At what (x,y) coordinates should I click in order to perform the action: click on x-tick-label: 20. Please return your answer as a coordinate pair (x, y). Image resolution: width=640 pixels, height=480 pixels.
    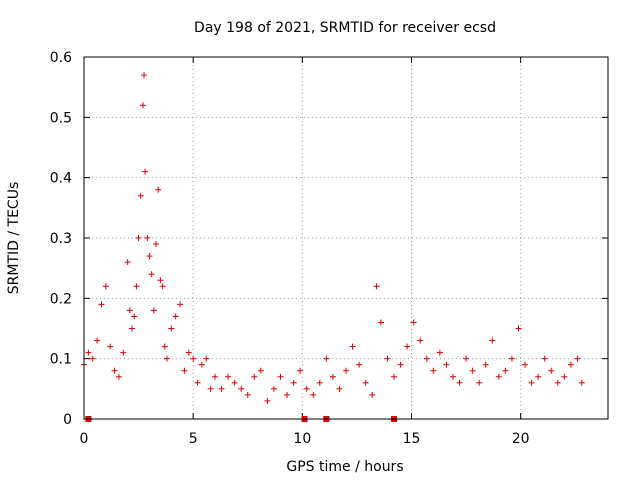
    Looking at the image, I should click on (521, 439).